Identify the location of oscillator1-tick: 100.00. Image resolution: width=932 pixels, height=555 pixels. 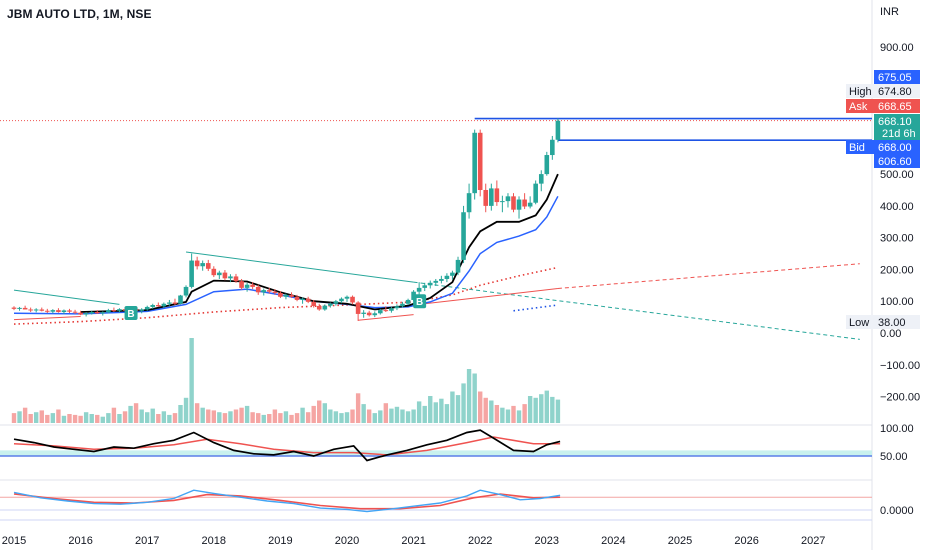
(897, 429).